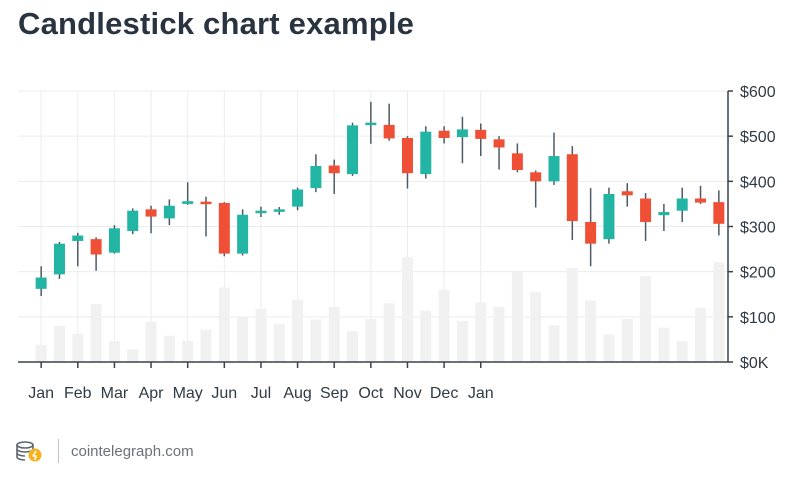  What do you see at coordinates (224, 393) in the screenshot?
I see `x-tick-label: Jun` at bounding box center [224, 393].